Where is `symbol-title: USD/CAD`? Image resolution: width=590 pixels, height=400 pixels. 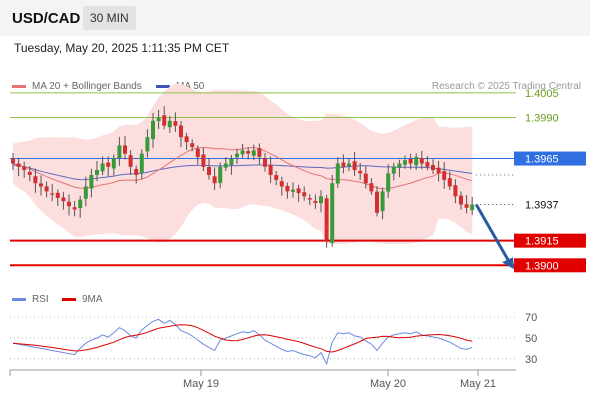
symbol-title: USD/CAD is located at coordinates (46, 18).